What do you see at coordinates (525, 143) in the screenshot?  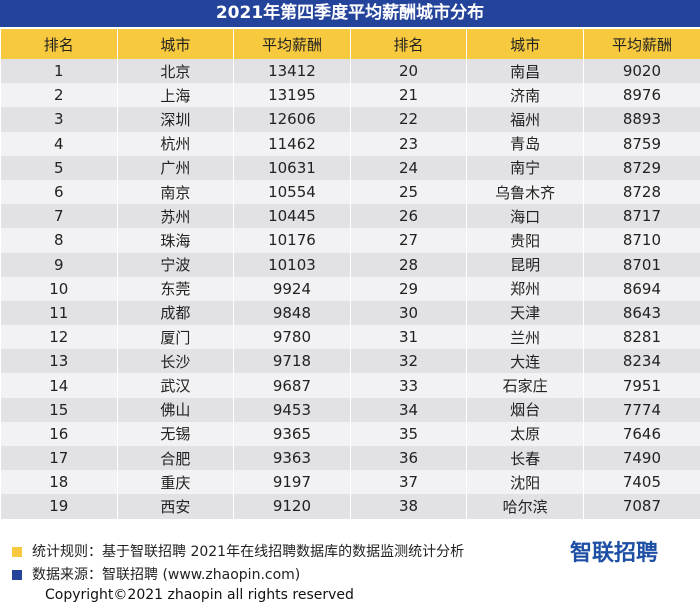 I see `cell-city-right: 青岛` at bounding box center [525, 143].